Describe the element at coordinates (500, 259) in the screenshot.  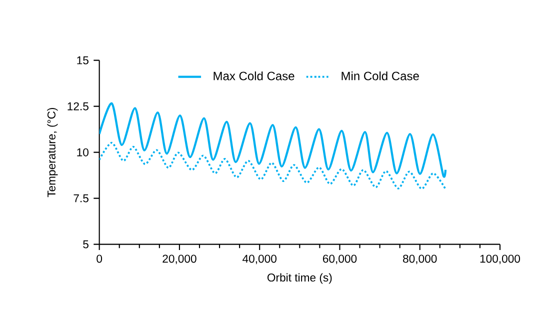
I see `x-tick-label: 100,000` at that location.